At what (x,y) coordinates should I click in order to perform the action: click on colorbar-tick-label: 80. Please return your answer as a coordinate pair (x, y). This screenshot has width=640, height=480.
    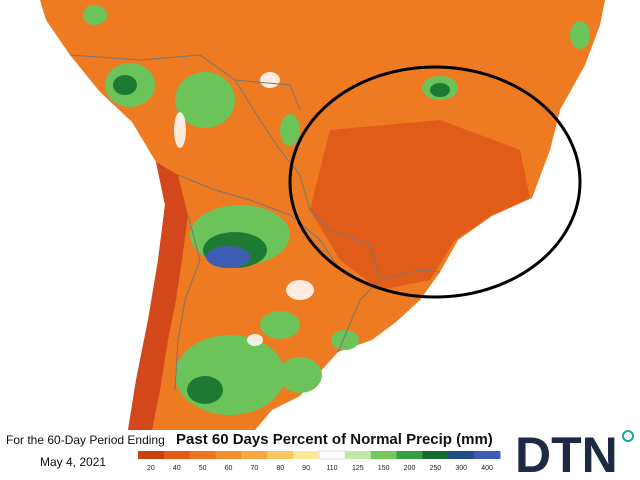
    Looking at the image, I should click on (280, 468).